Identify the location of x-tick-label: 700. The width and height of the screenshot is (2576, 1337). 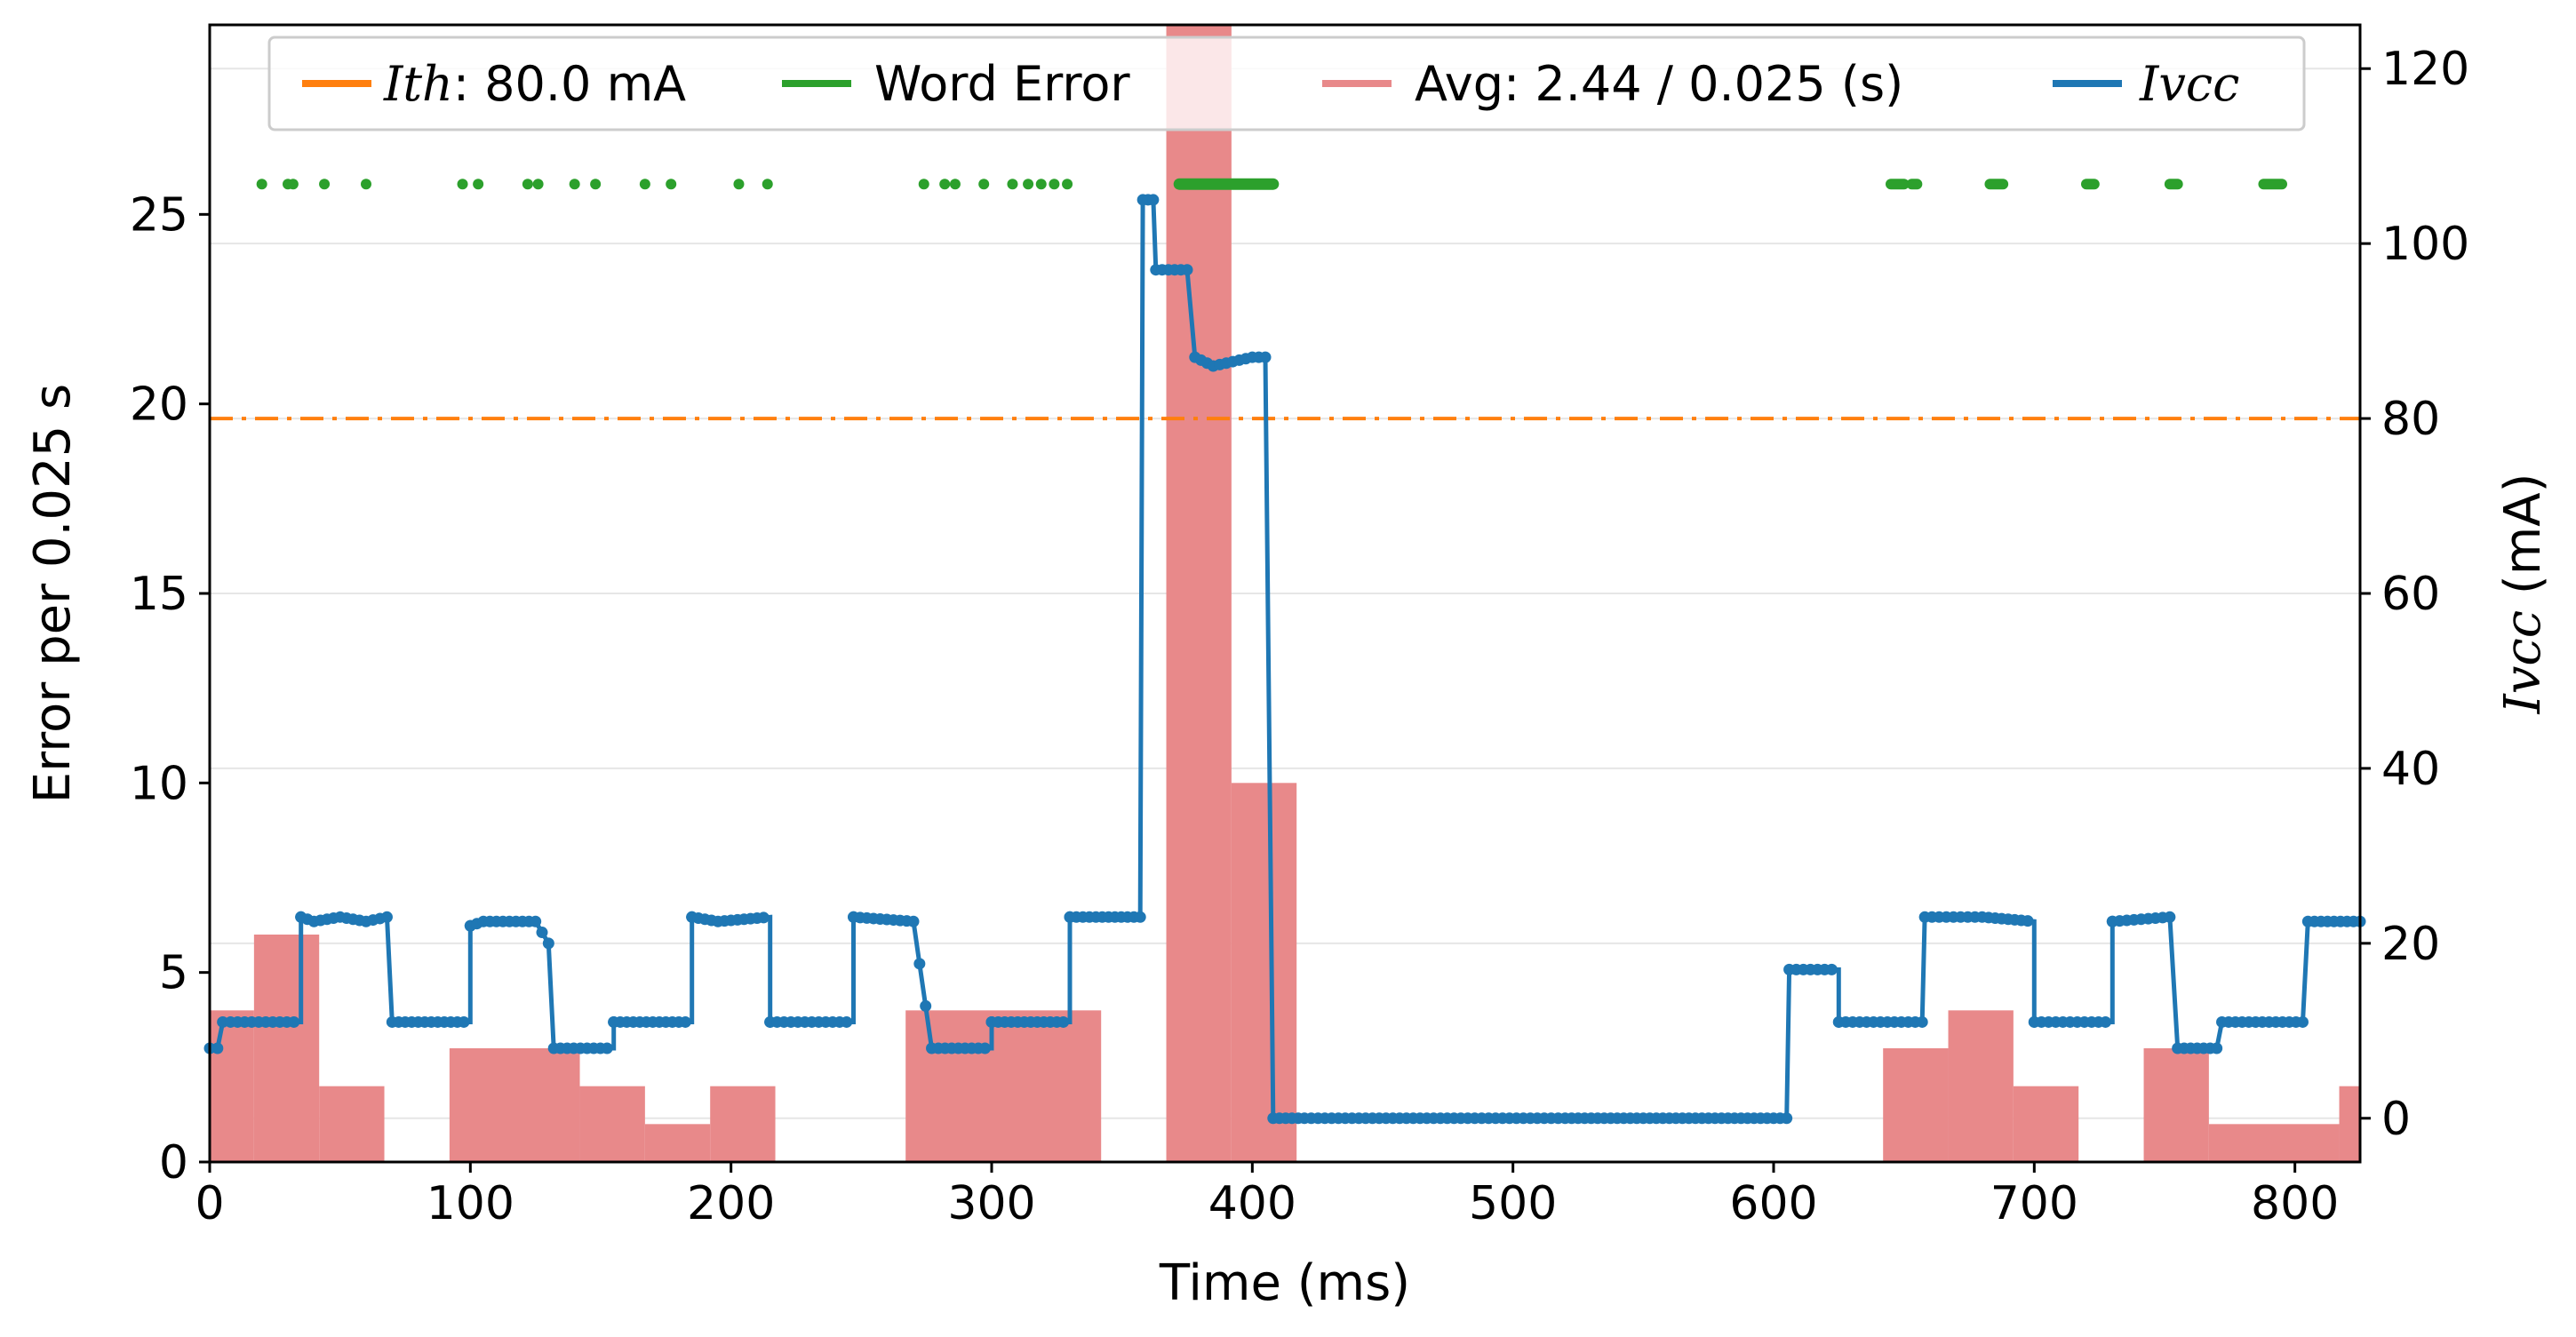
(2034, 1203).